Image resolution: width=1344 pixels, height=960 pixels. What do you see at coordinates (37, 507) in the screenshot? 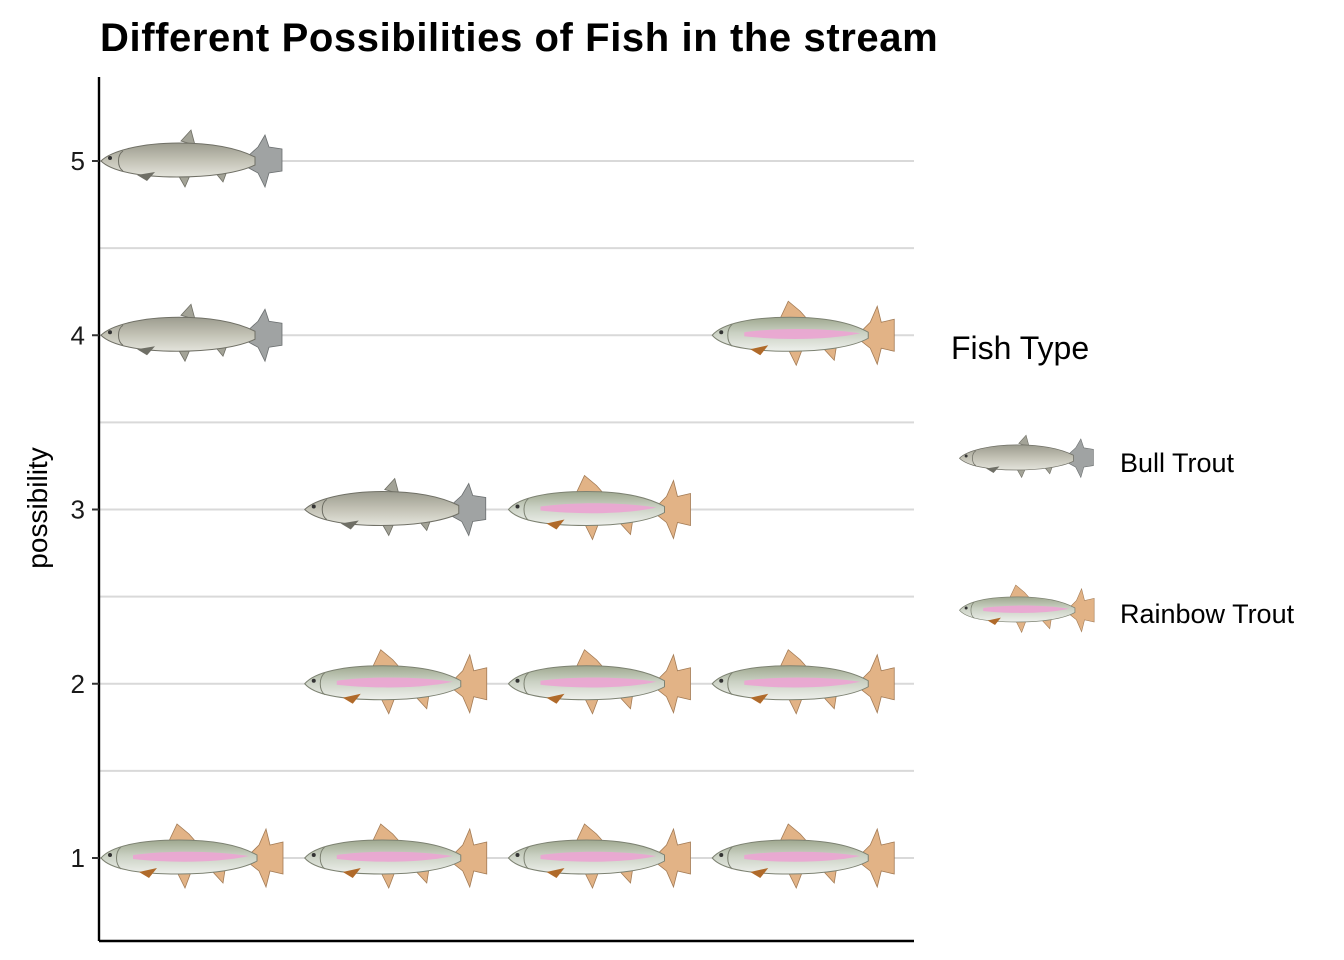
I see `y-axis-title: possibility` at bounding box center [37, 507].